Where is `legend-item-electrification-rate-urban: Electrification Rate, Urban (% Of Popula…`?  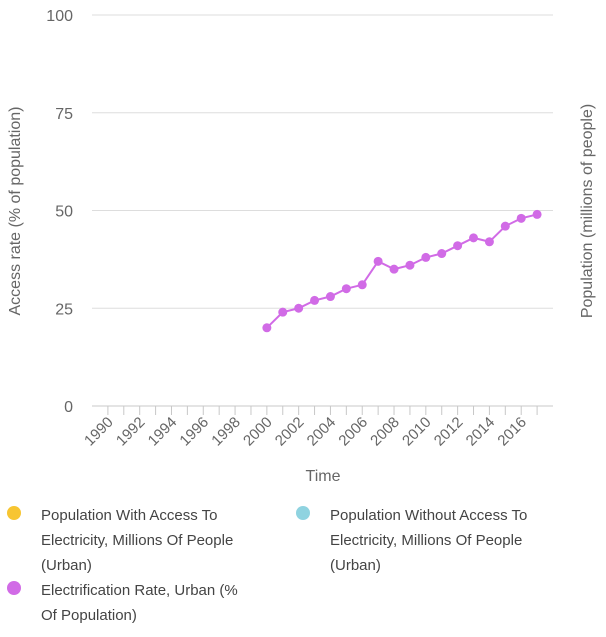
legend-item-electrification-rate-urban: Electrification Rate, Urban (% Of Popula… is located at coordinates (122, 603).